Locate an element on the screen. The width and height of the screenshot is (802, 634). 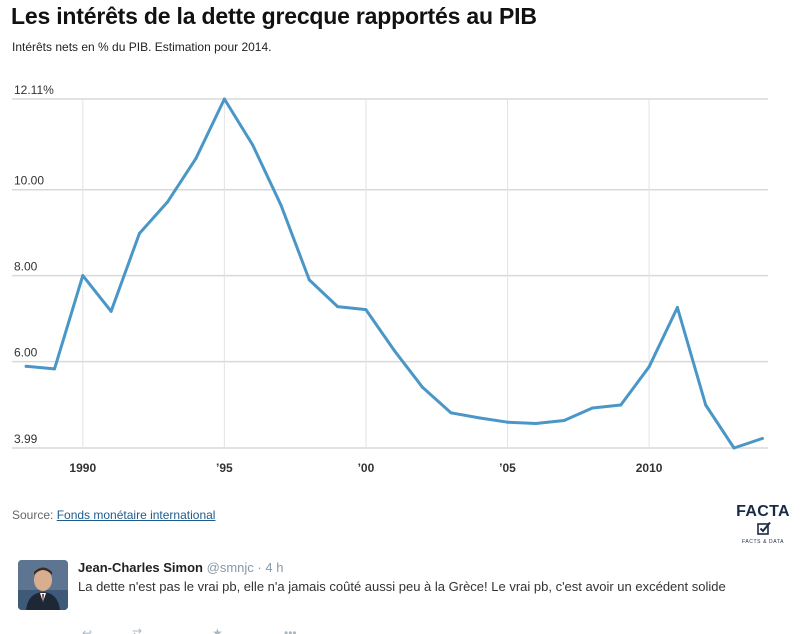
reply-icon: ↩ is located at coordinates (87, 630).